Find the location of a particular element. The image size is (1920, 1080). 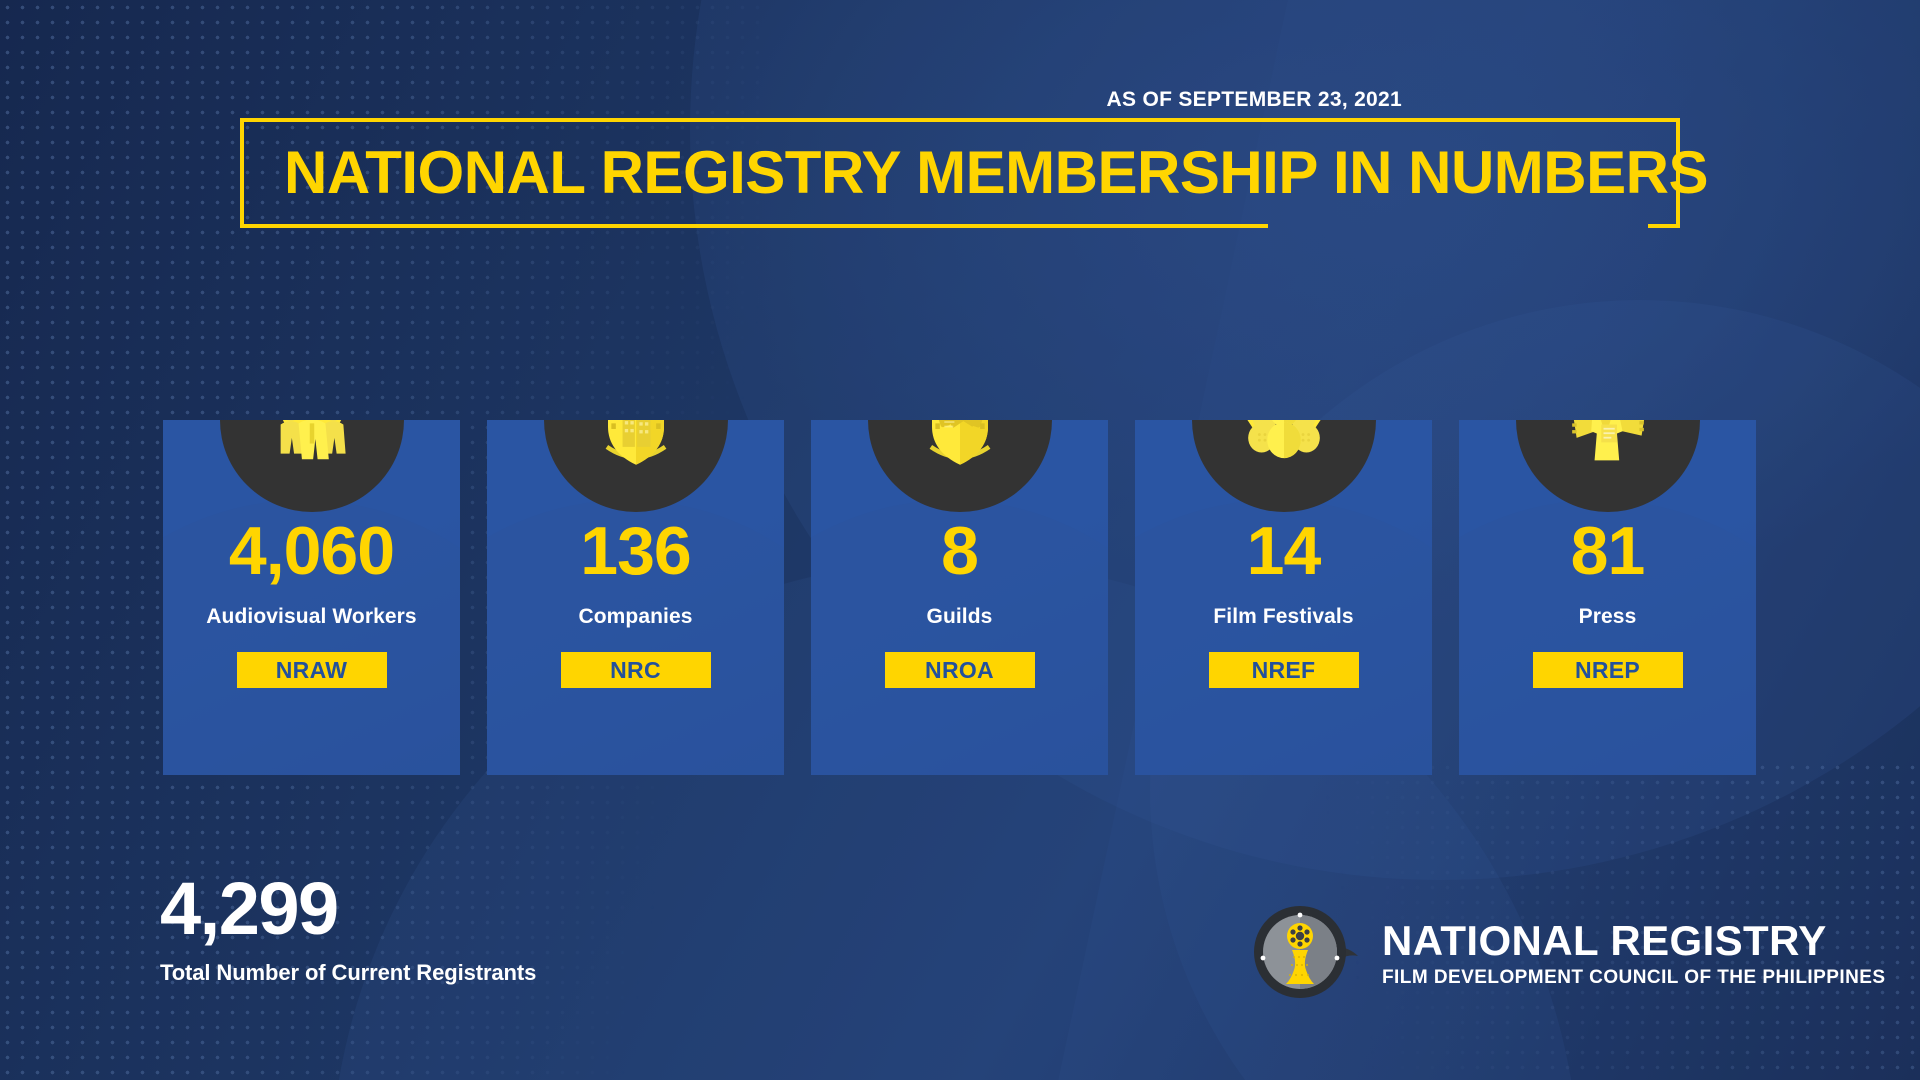

card-code-badge: NRAW is located at coordinates (311, 670).